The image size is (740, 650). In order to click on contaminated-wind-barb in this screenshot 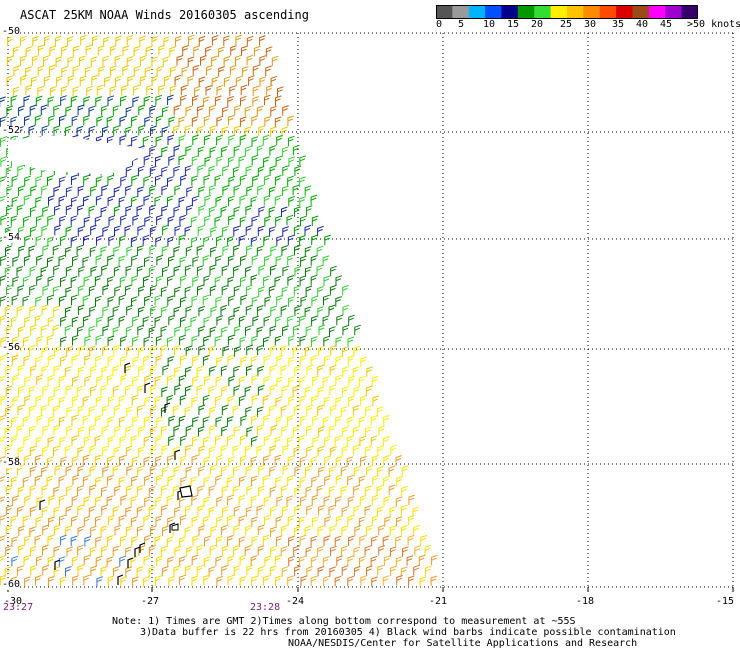, I will do `click(57, 564)`.